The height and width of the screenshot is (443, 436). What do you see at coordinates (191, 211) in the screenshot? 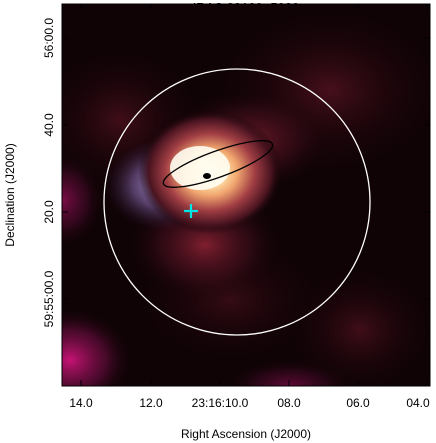
I see `cross-marker-icon` at bounding box center [191, 211].